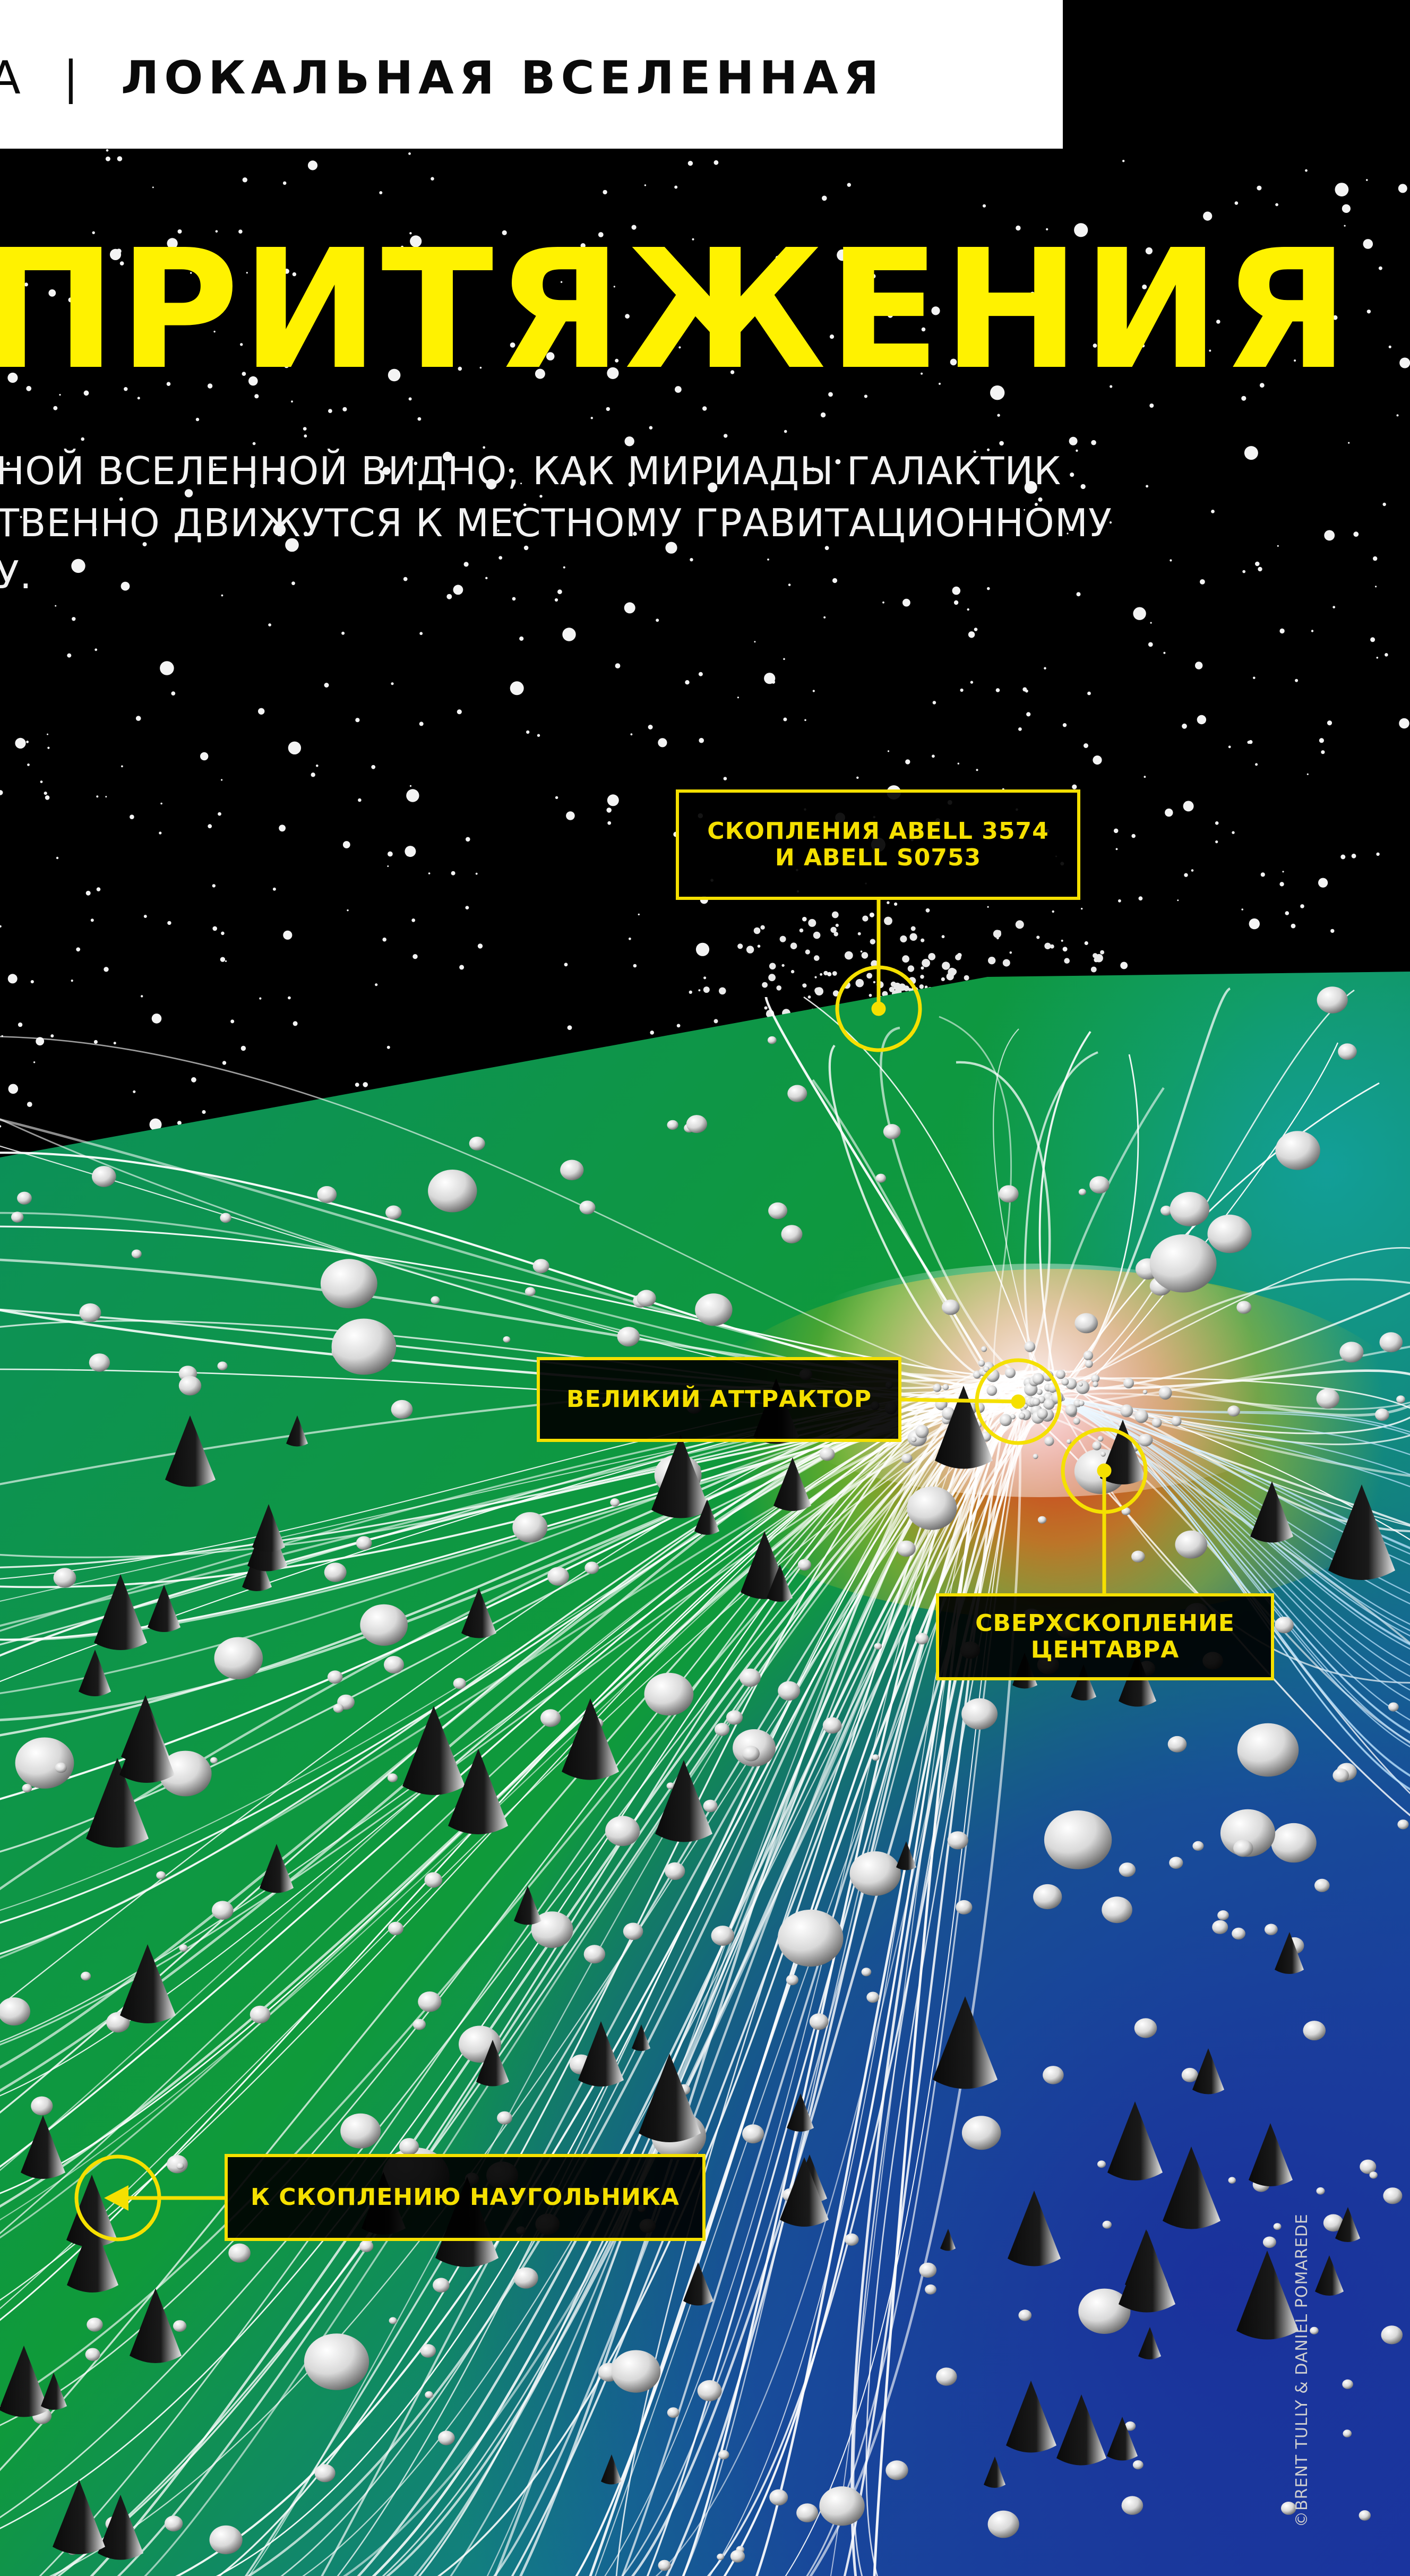 Image resolution: width=1410 pixels, height=2576 pixels. What do you see at coordinates (719, 1400) in the screenshot?
I see `great-attractor-label: ВЕЛИКИЙ АТТРАКТОР` at bounding box center [719, 1400].